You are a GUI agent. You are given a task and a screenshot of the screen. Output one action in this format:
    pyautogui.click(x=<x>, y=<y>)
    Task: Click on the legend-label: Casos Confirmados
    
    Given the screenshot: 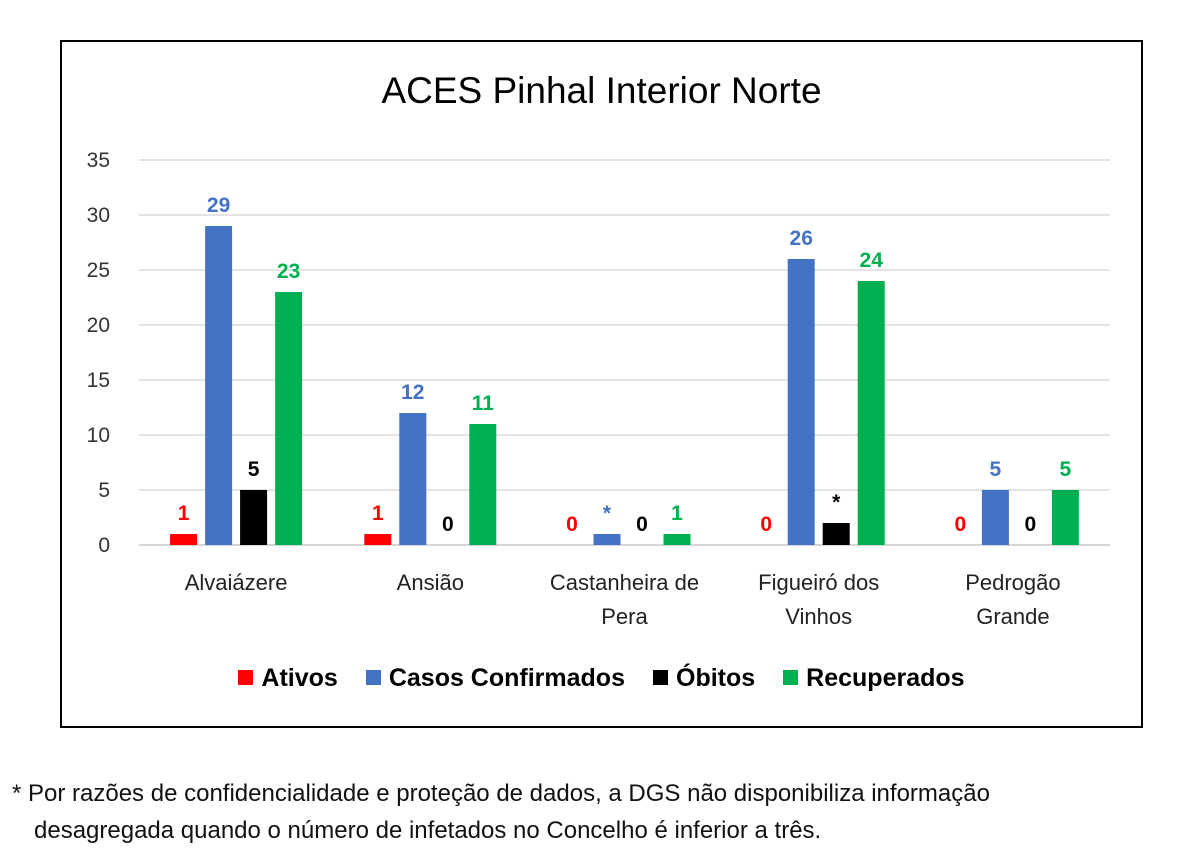 What is the action you would take?
    pyautogui.click(x=506, y=678)
    